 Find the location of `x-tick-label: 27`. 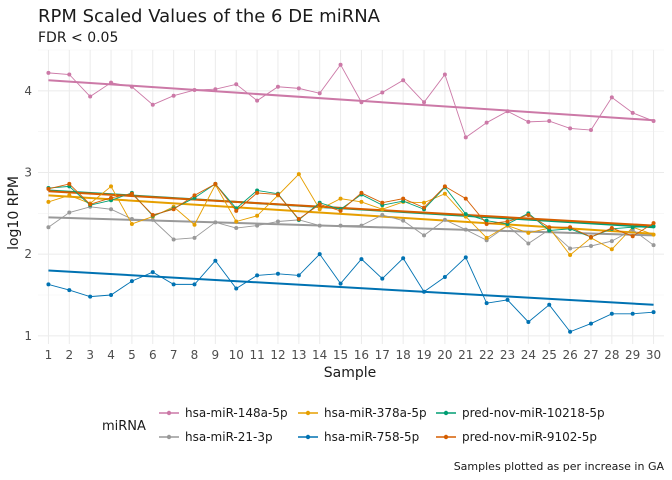

x-tick-label: 27 is located at coordinates (590, 355).